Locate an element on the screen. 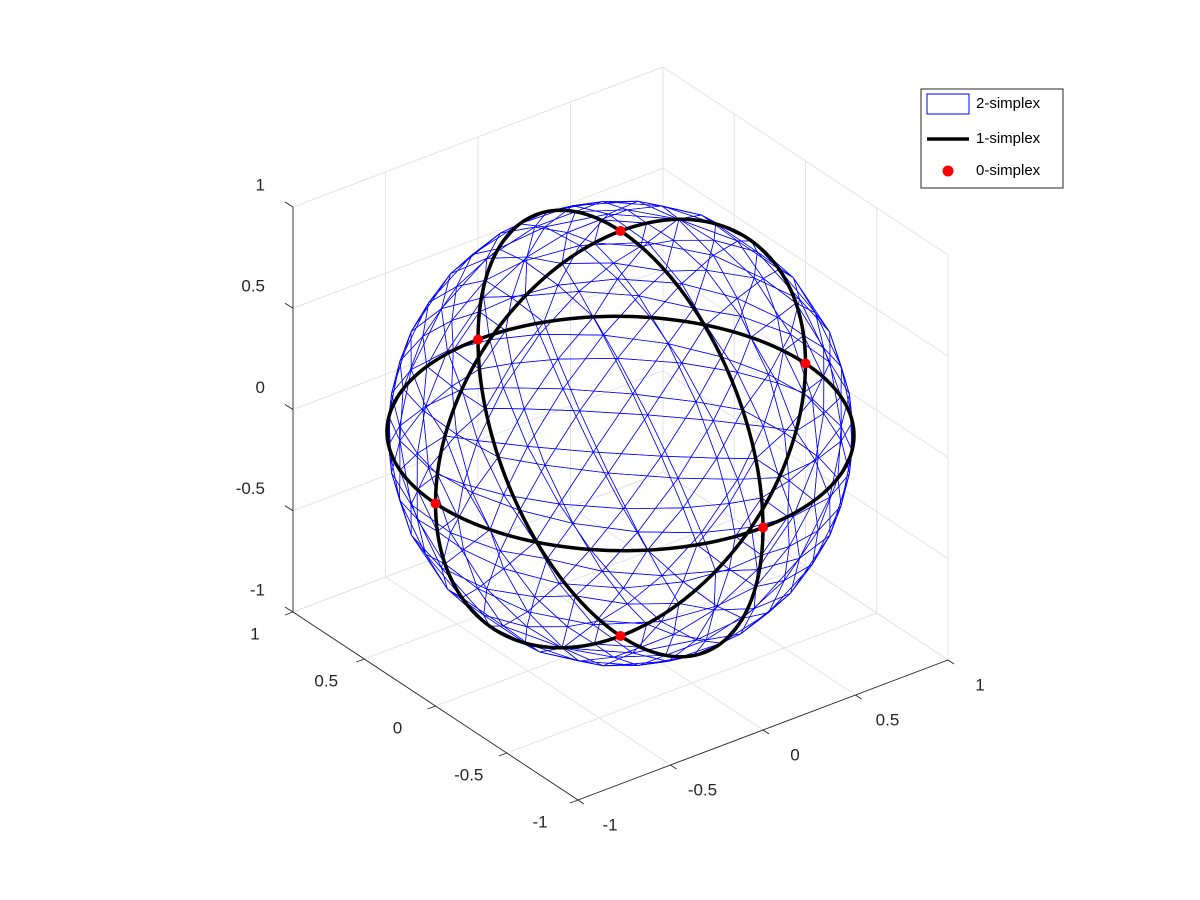 This screenshot has width=1200, height=900. legend: 2-simplex 1-simplex 0-simplex is located at coordinates (992, 138).